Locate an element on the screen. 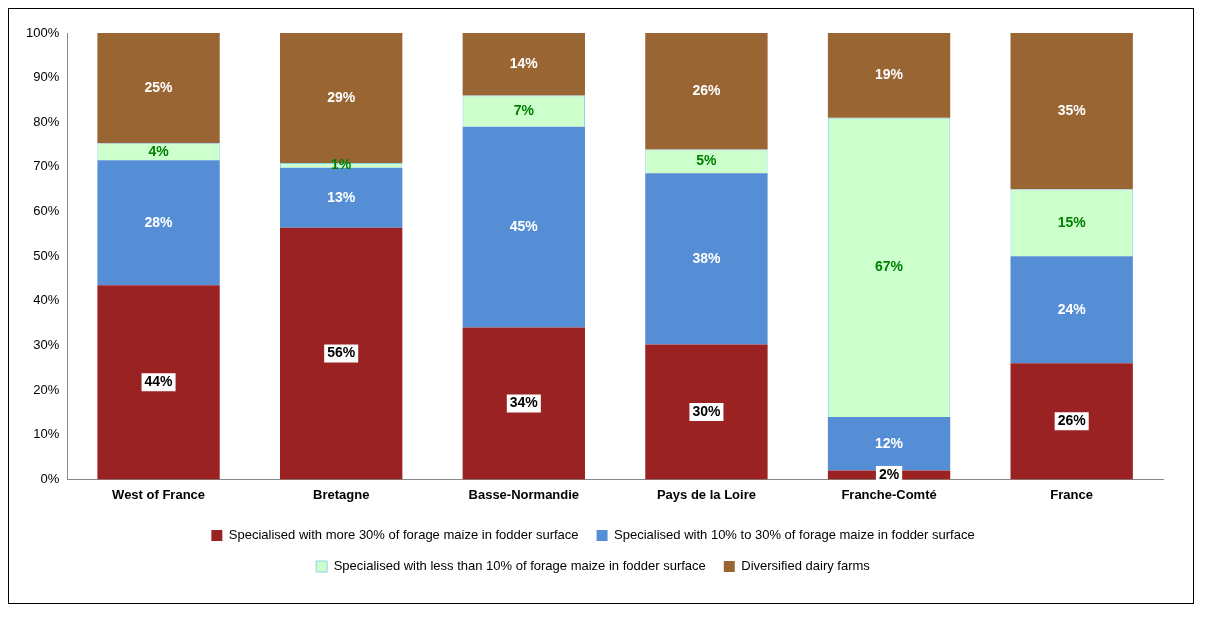 The image size is (1206, 617). x-tick-label: Franche-Comté is located at coordinates (889, 494).